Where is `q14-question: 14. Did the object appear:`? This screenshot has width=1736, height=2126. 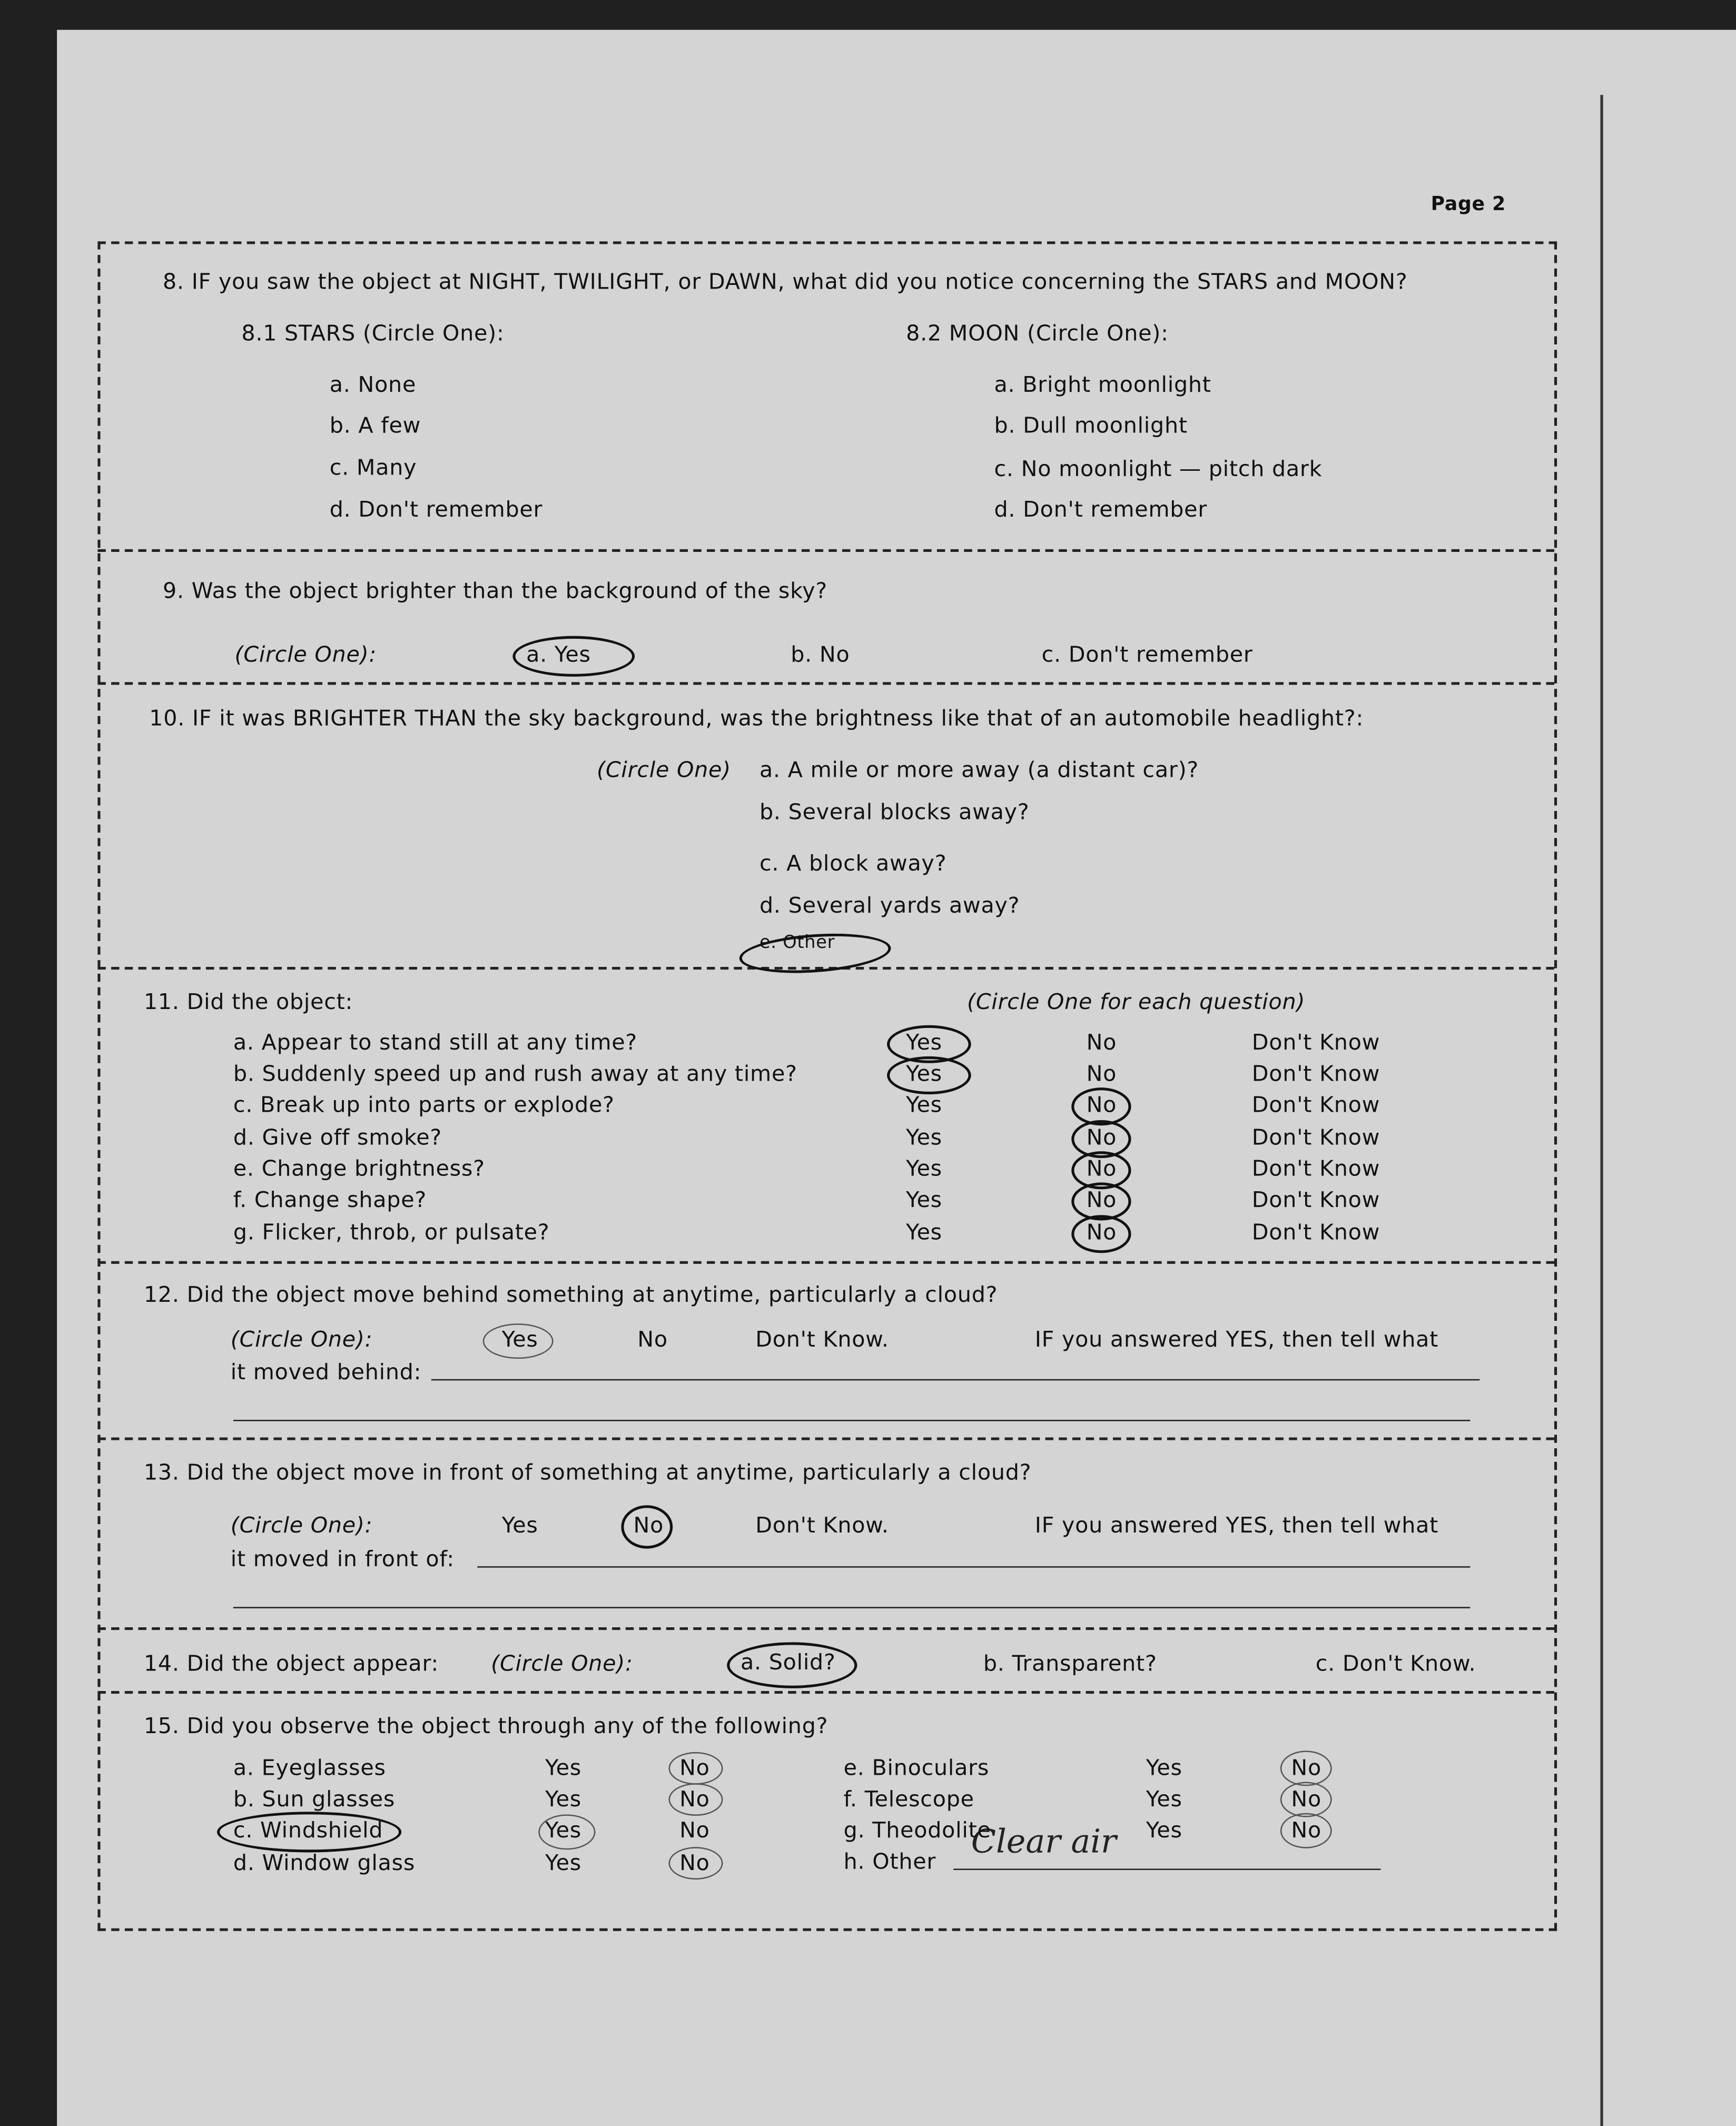 q14-question: 14. Did the object appear: is located at coordinates (291, 1663).